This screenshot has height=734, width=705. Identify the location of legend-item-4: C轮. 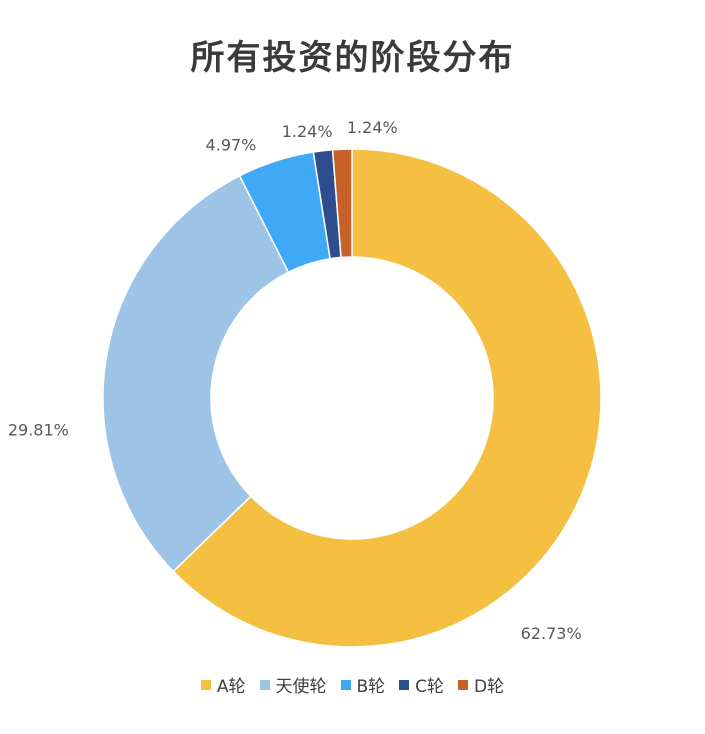
(421, 684).